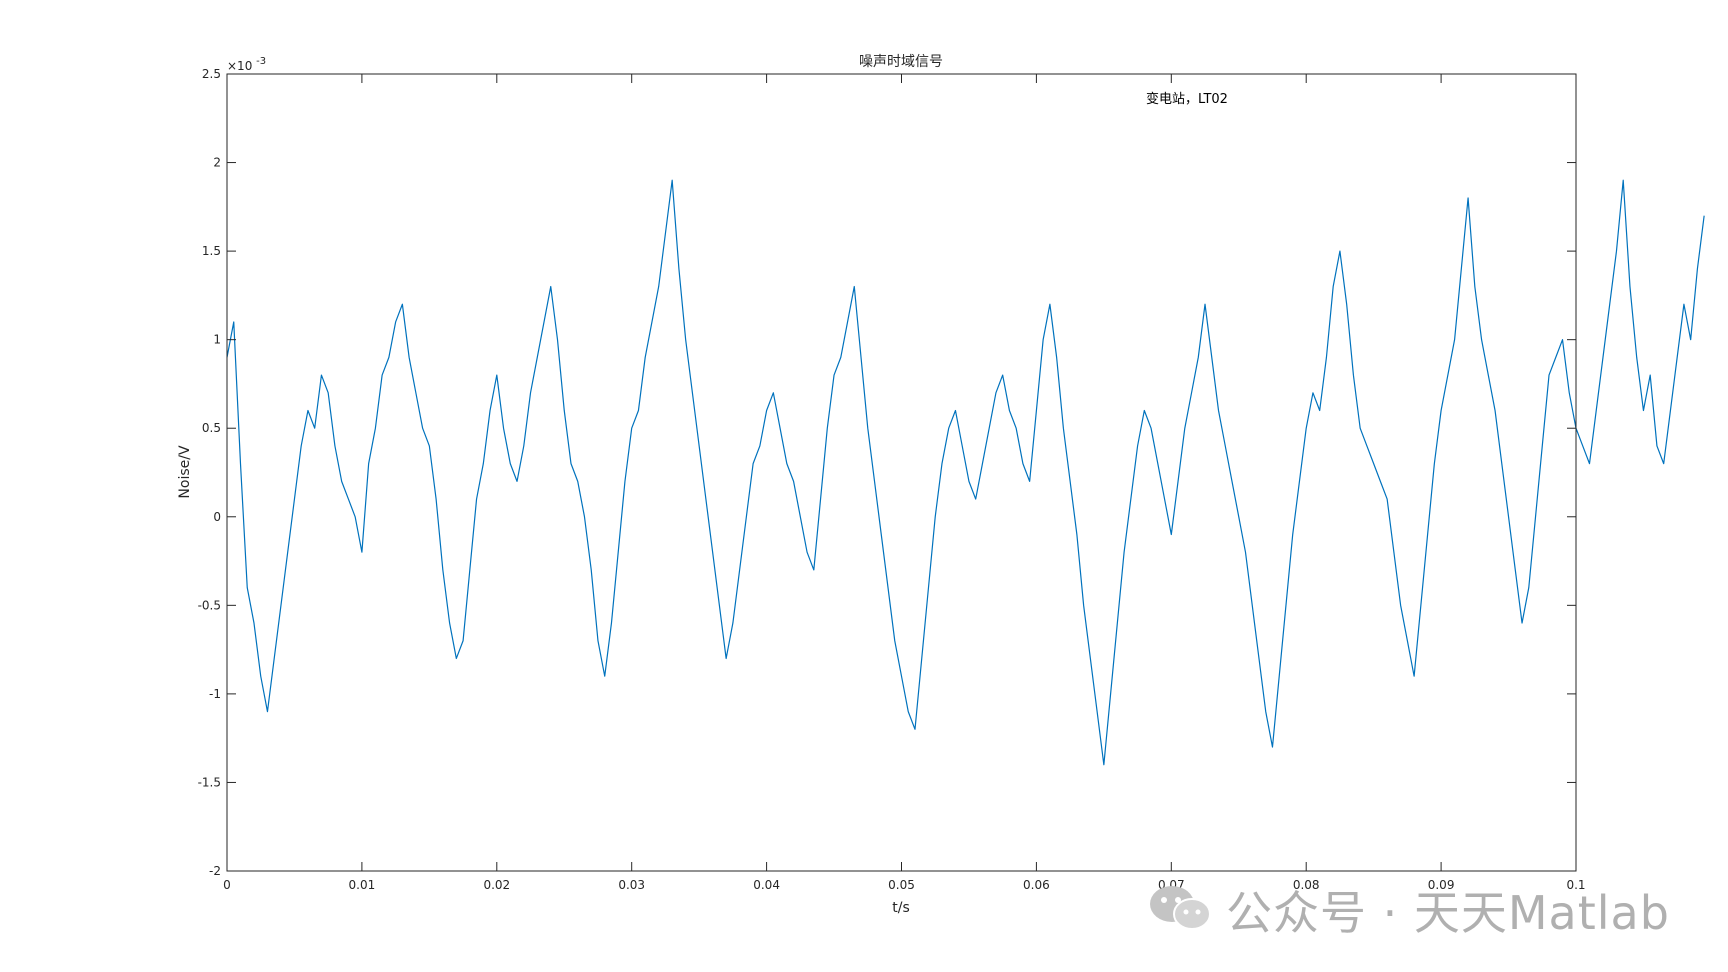  I want to click on watermark-text: 公众号 · 天天Matlab, so click(1448, 913).